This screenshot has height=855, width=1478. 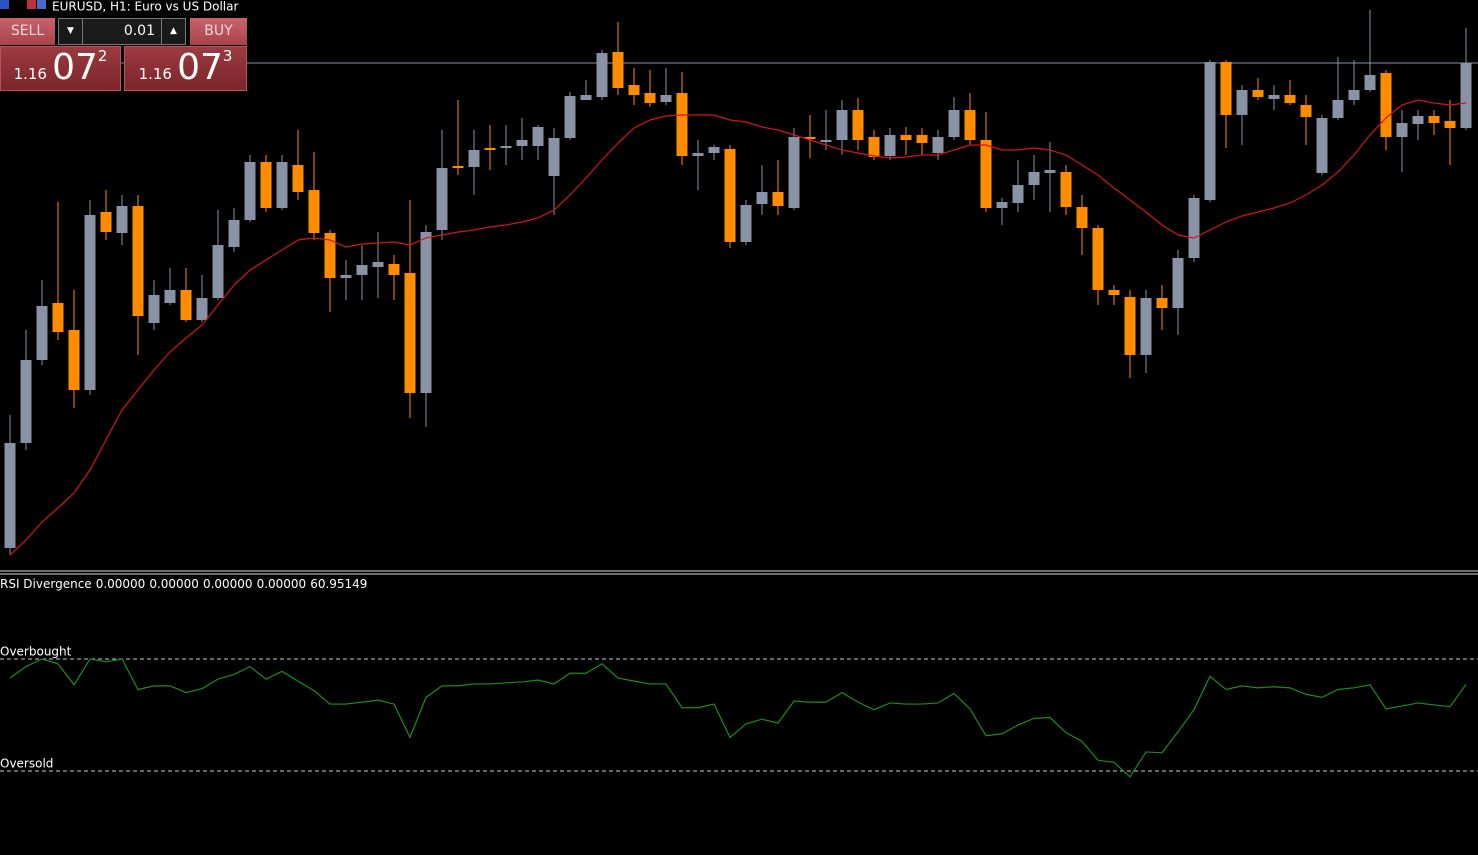 What do you see at coordinates (60, 68) in the screenshot?
I see `sell-price: 1.16 072` at bounding box center [60, 68].